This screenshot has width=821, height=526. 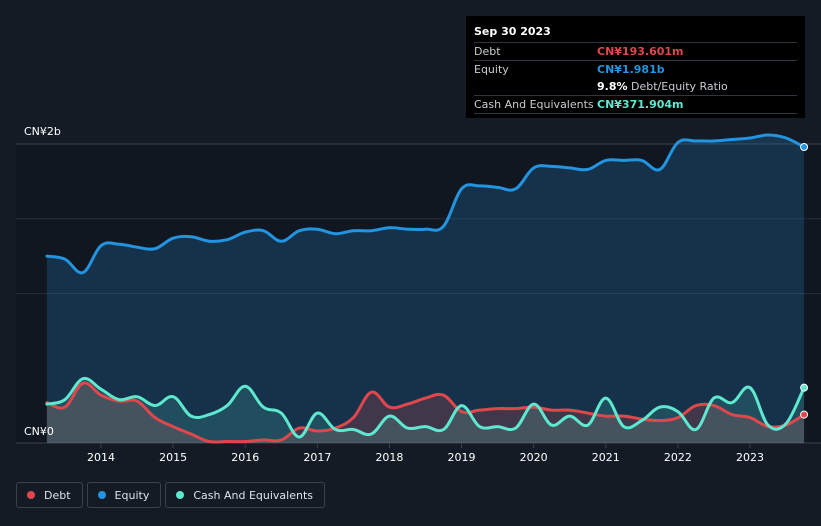 I want to click on tooltip-ratio: 9.8% Debt/Equity Ratio, so click(x=662, y=86).